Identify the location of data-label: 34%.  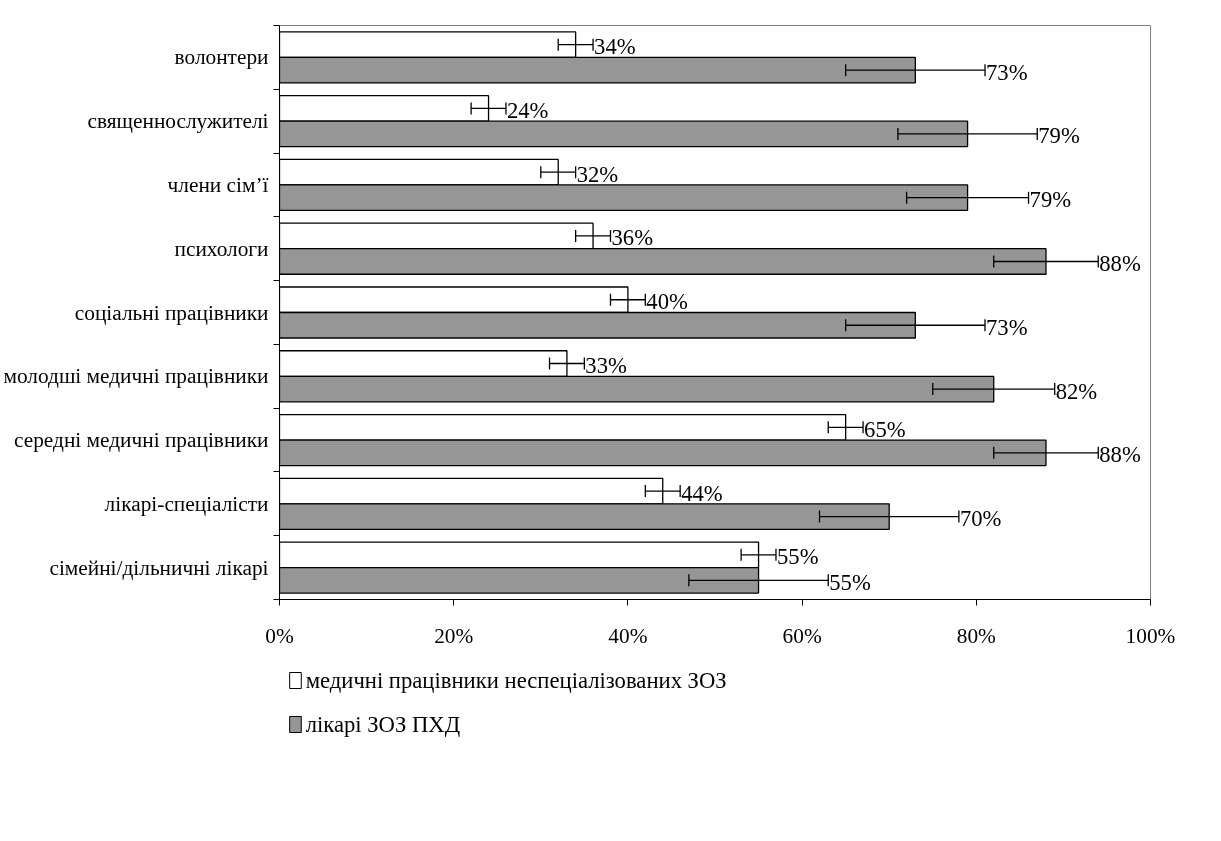
(615, 47).